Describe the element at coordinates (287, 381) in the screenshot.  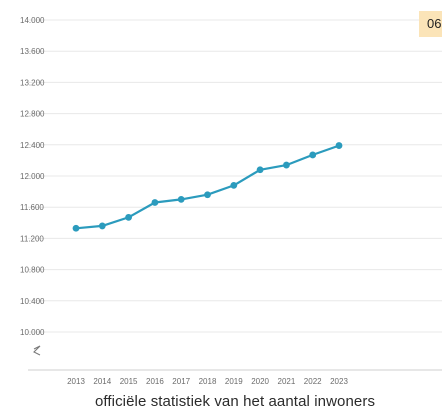
I see `x-tick-label: 2021` at that location.